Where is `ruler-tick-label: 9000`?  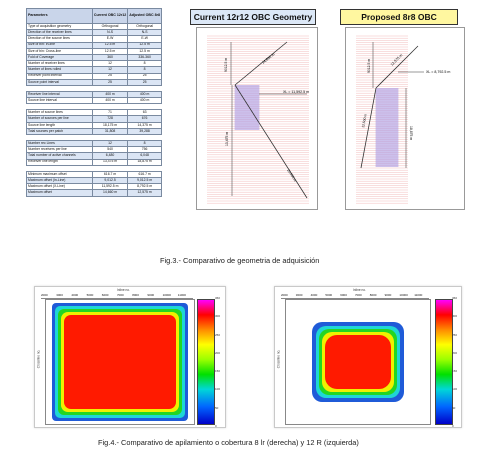
ruler-tick-label: 9000 is located at coordinates (388, 295).